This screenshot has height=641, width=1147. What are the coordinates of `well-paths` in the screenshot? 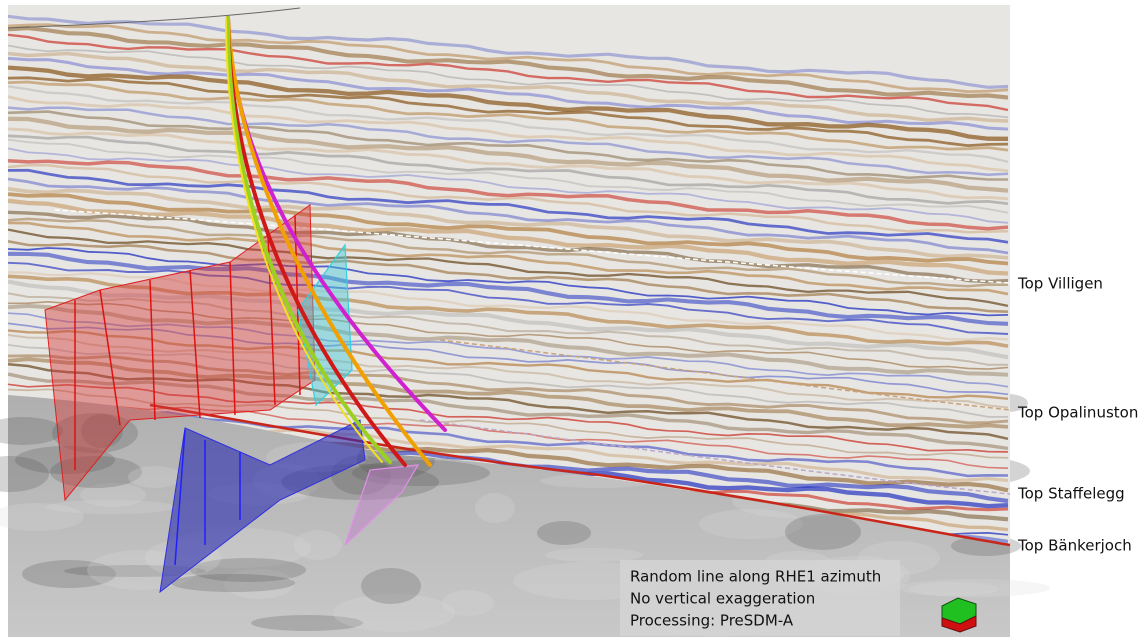 It's located at (336, 241).